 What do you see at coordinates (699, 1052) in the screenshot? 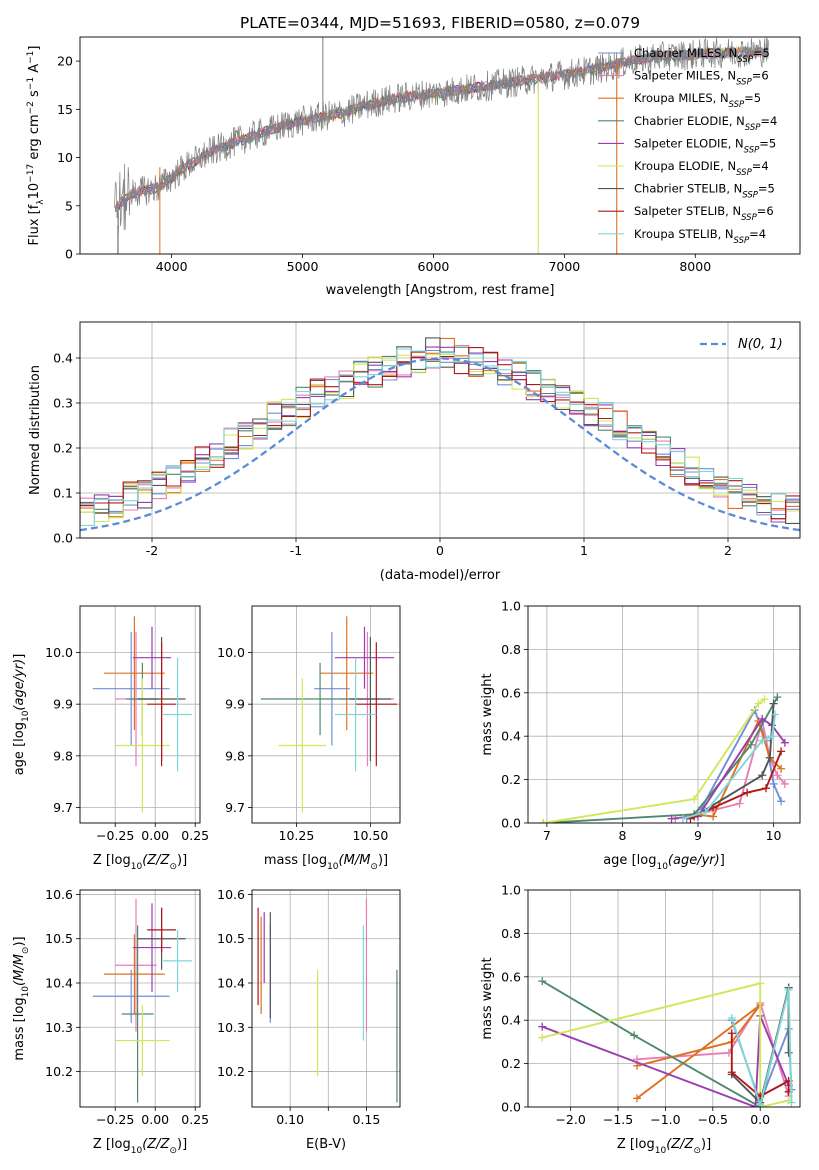
I see `weight-line-kroupa-miles` at bounding box center [699, 1052].